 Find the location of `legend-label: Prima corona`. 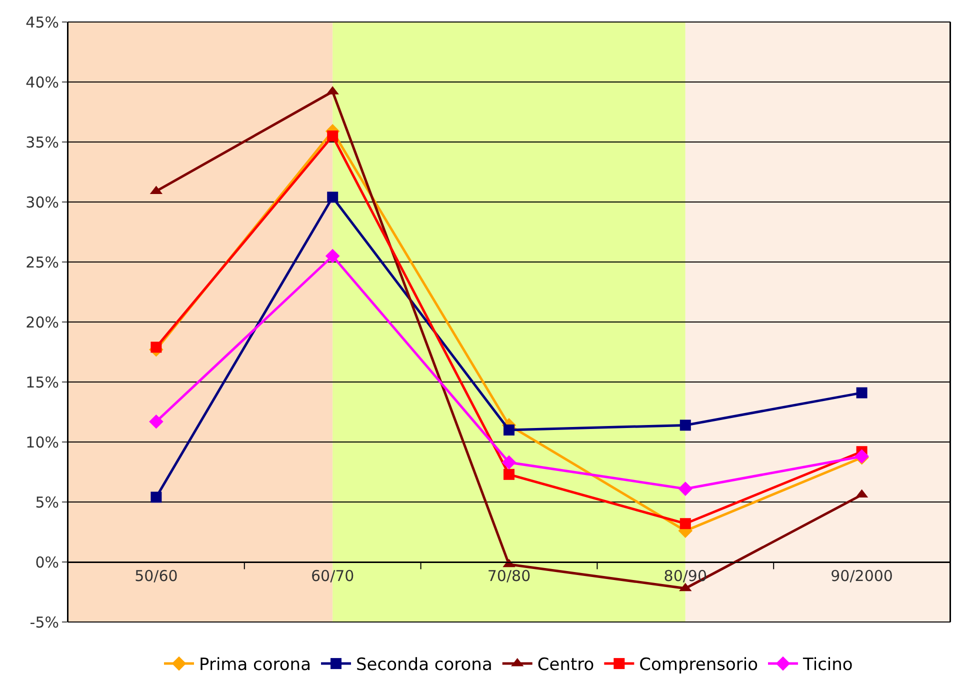

legend-label: Prima corona is located at coordinates (255, 665).